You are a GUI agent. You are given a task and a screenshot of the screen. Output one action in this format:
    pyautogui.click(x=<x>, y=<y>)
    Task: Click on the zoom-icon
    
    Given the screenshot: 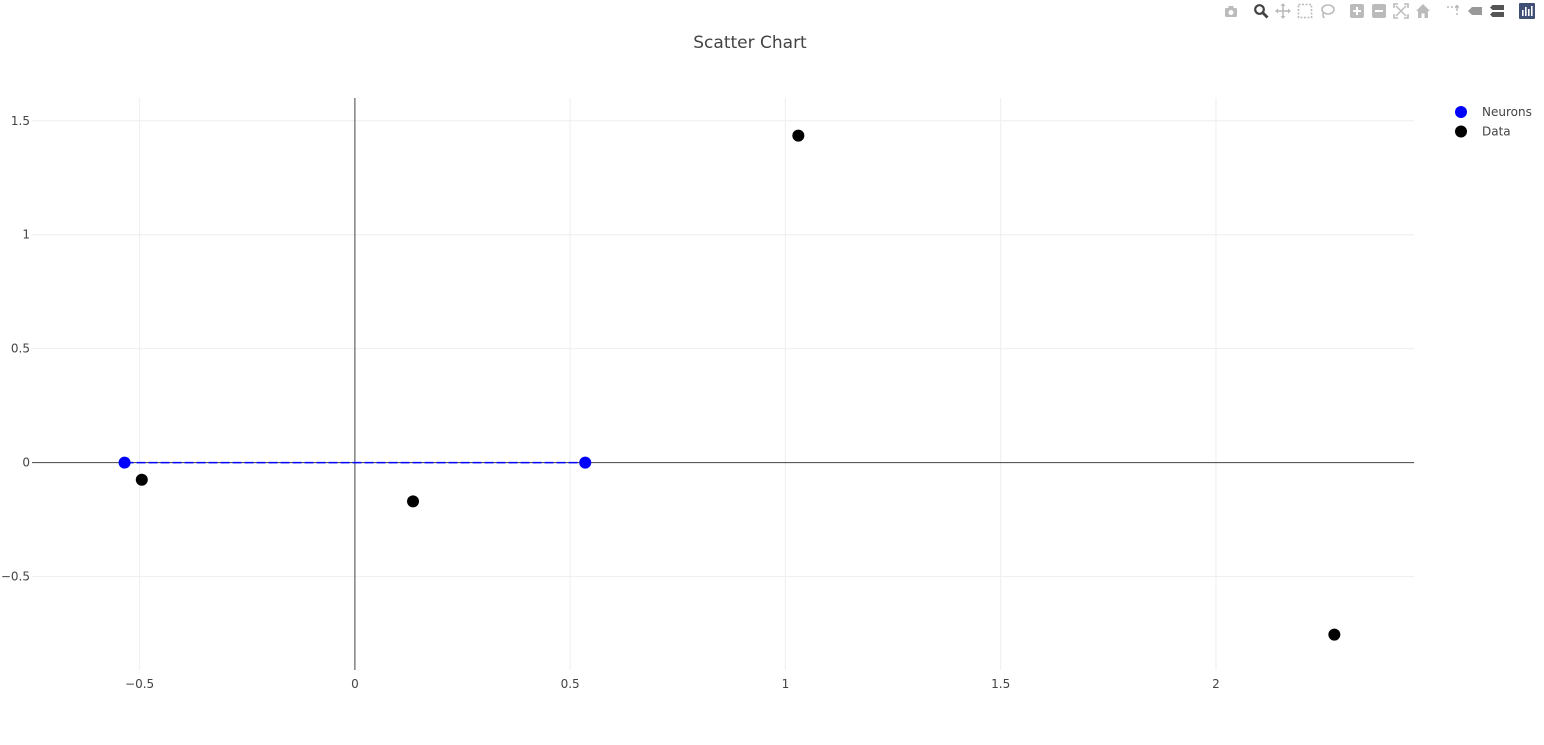 What is the action you would take?
    pyautogui.click(x=1261, y=11)
    